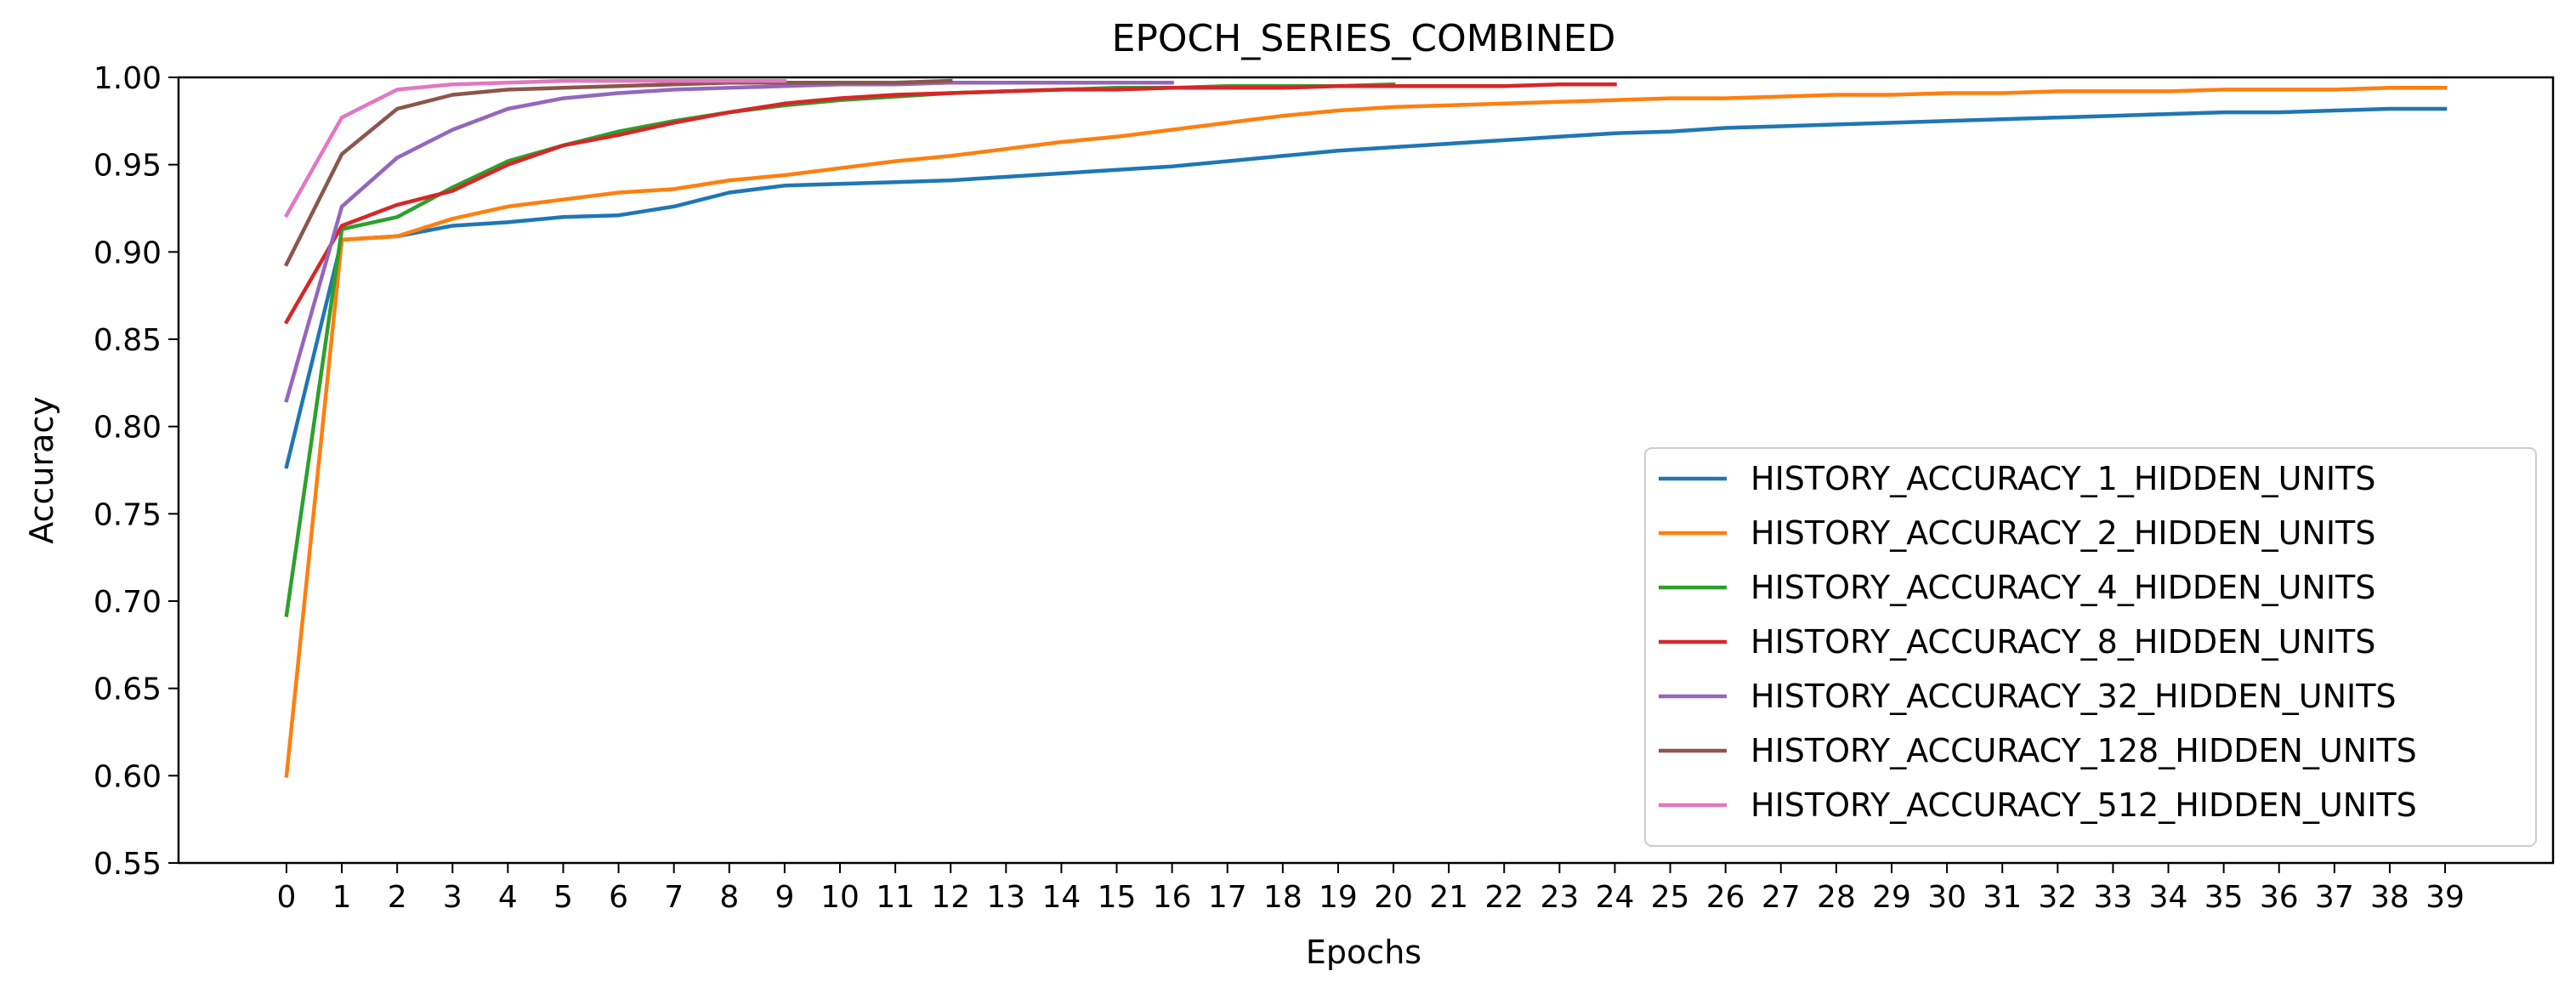  I want to click on x-tick-label: 26, so click(1726, 897).